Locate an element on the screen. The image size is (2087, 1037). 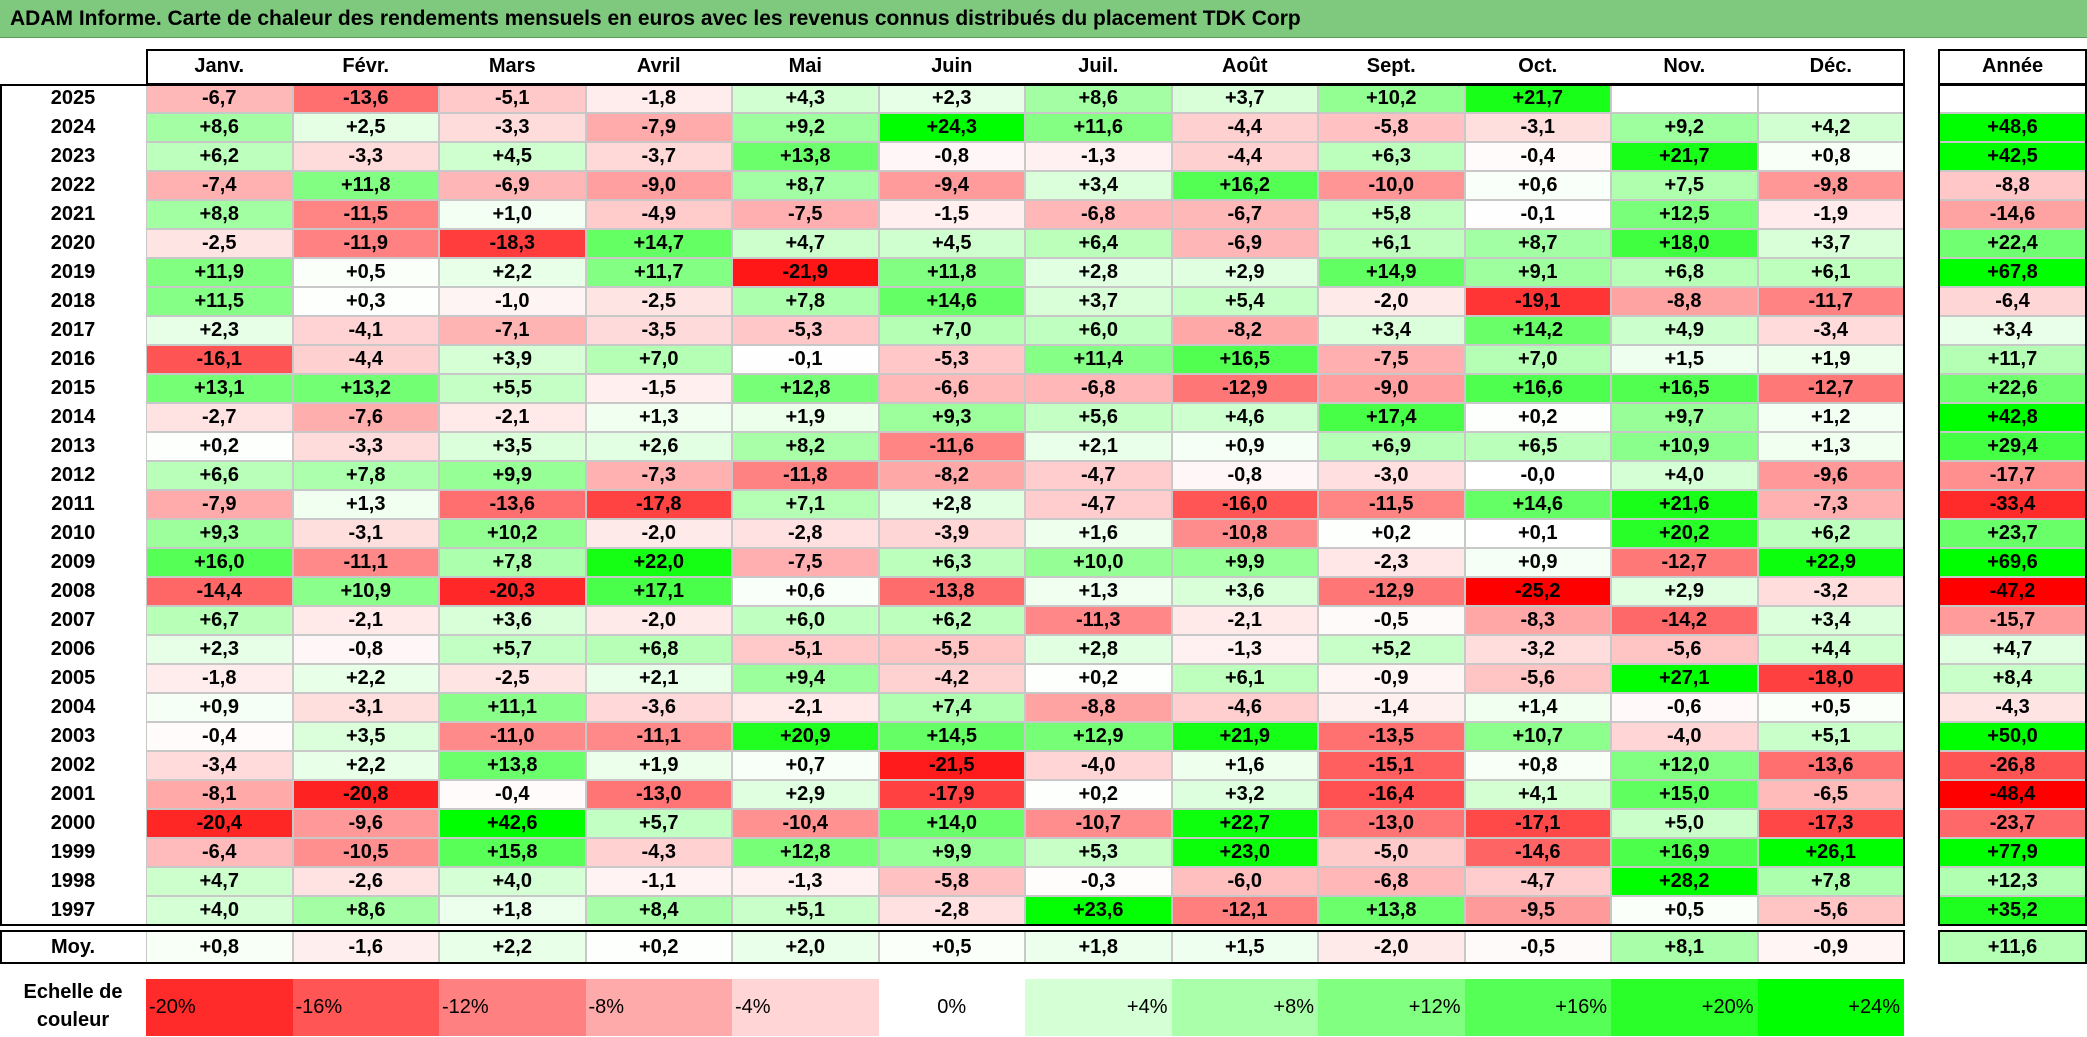
heatmap-cell: +1,9 is located at coordinates (1830, 359).